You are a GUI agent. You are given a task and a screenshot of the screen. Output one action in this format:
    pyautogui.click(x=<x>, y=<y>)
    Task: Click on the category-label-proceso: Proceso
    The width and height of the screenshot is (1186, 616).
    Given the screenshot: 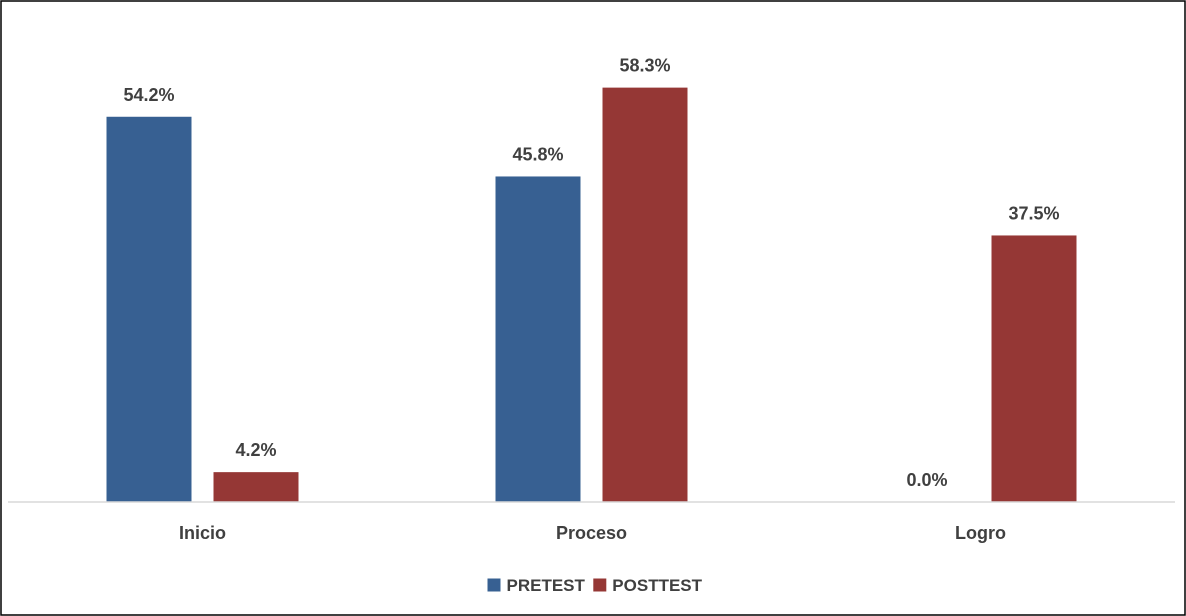 What is the action you would take?
    pyautogui.click(x=591, y=533)
    